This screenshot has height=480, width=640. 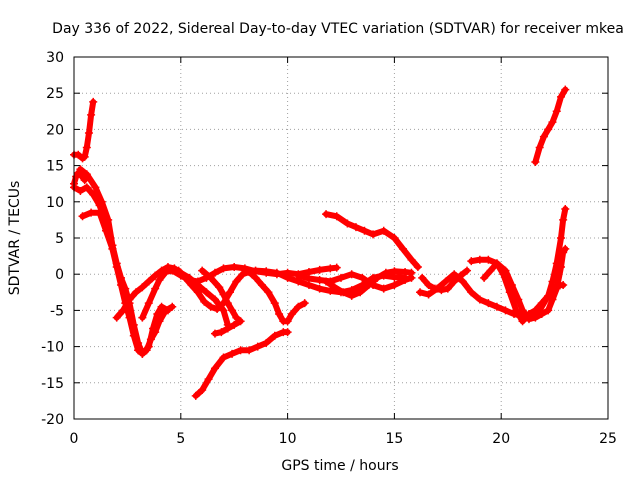 I want to click on x-tick-label: 15, so click(x=394, y=439).